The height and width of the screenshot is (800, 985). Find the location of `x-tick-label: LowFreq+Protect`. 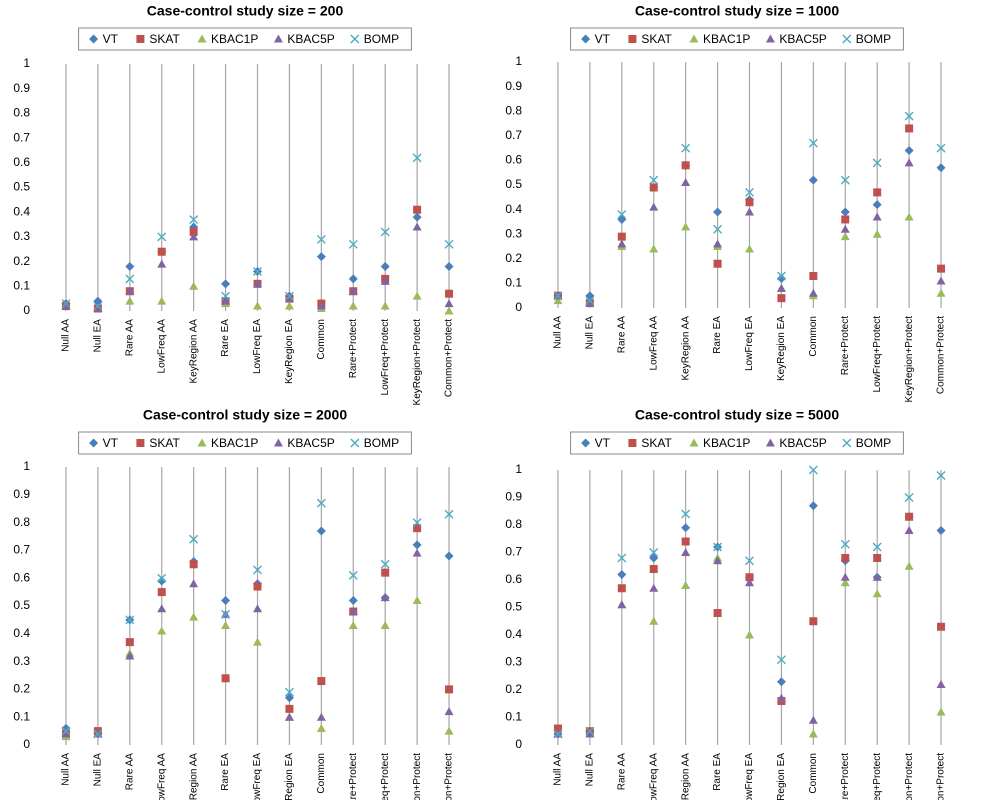

x-tick-label: LowFreq+Protect is located at coordinates (877, 776).